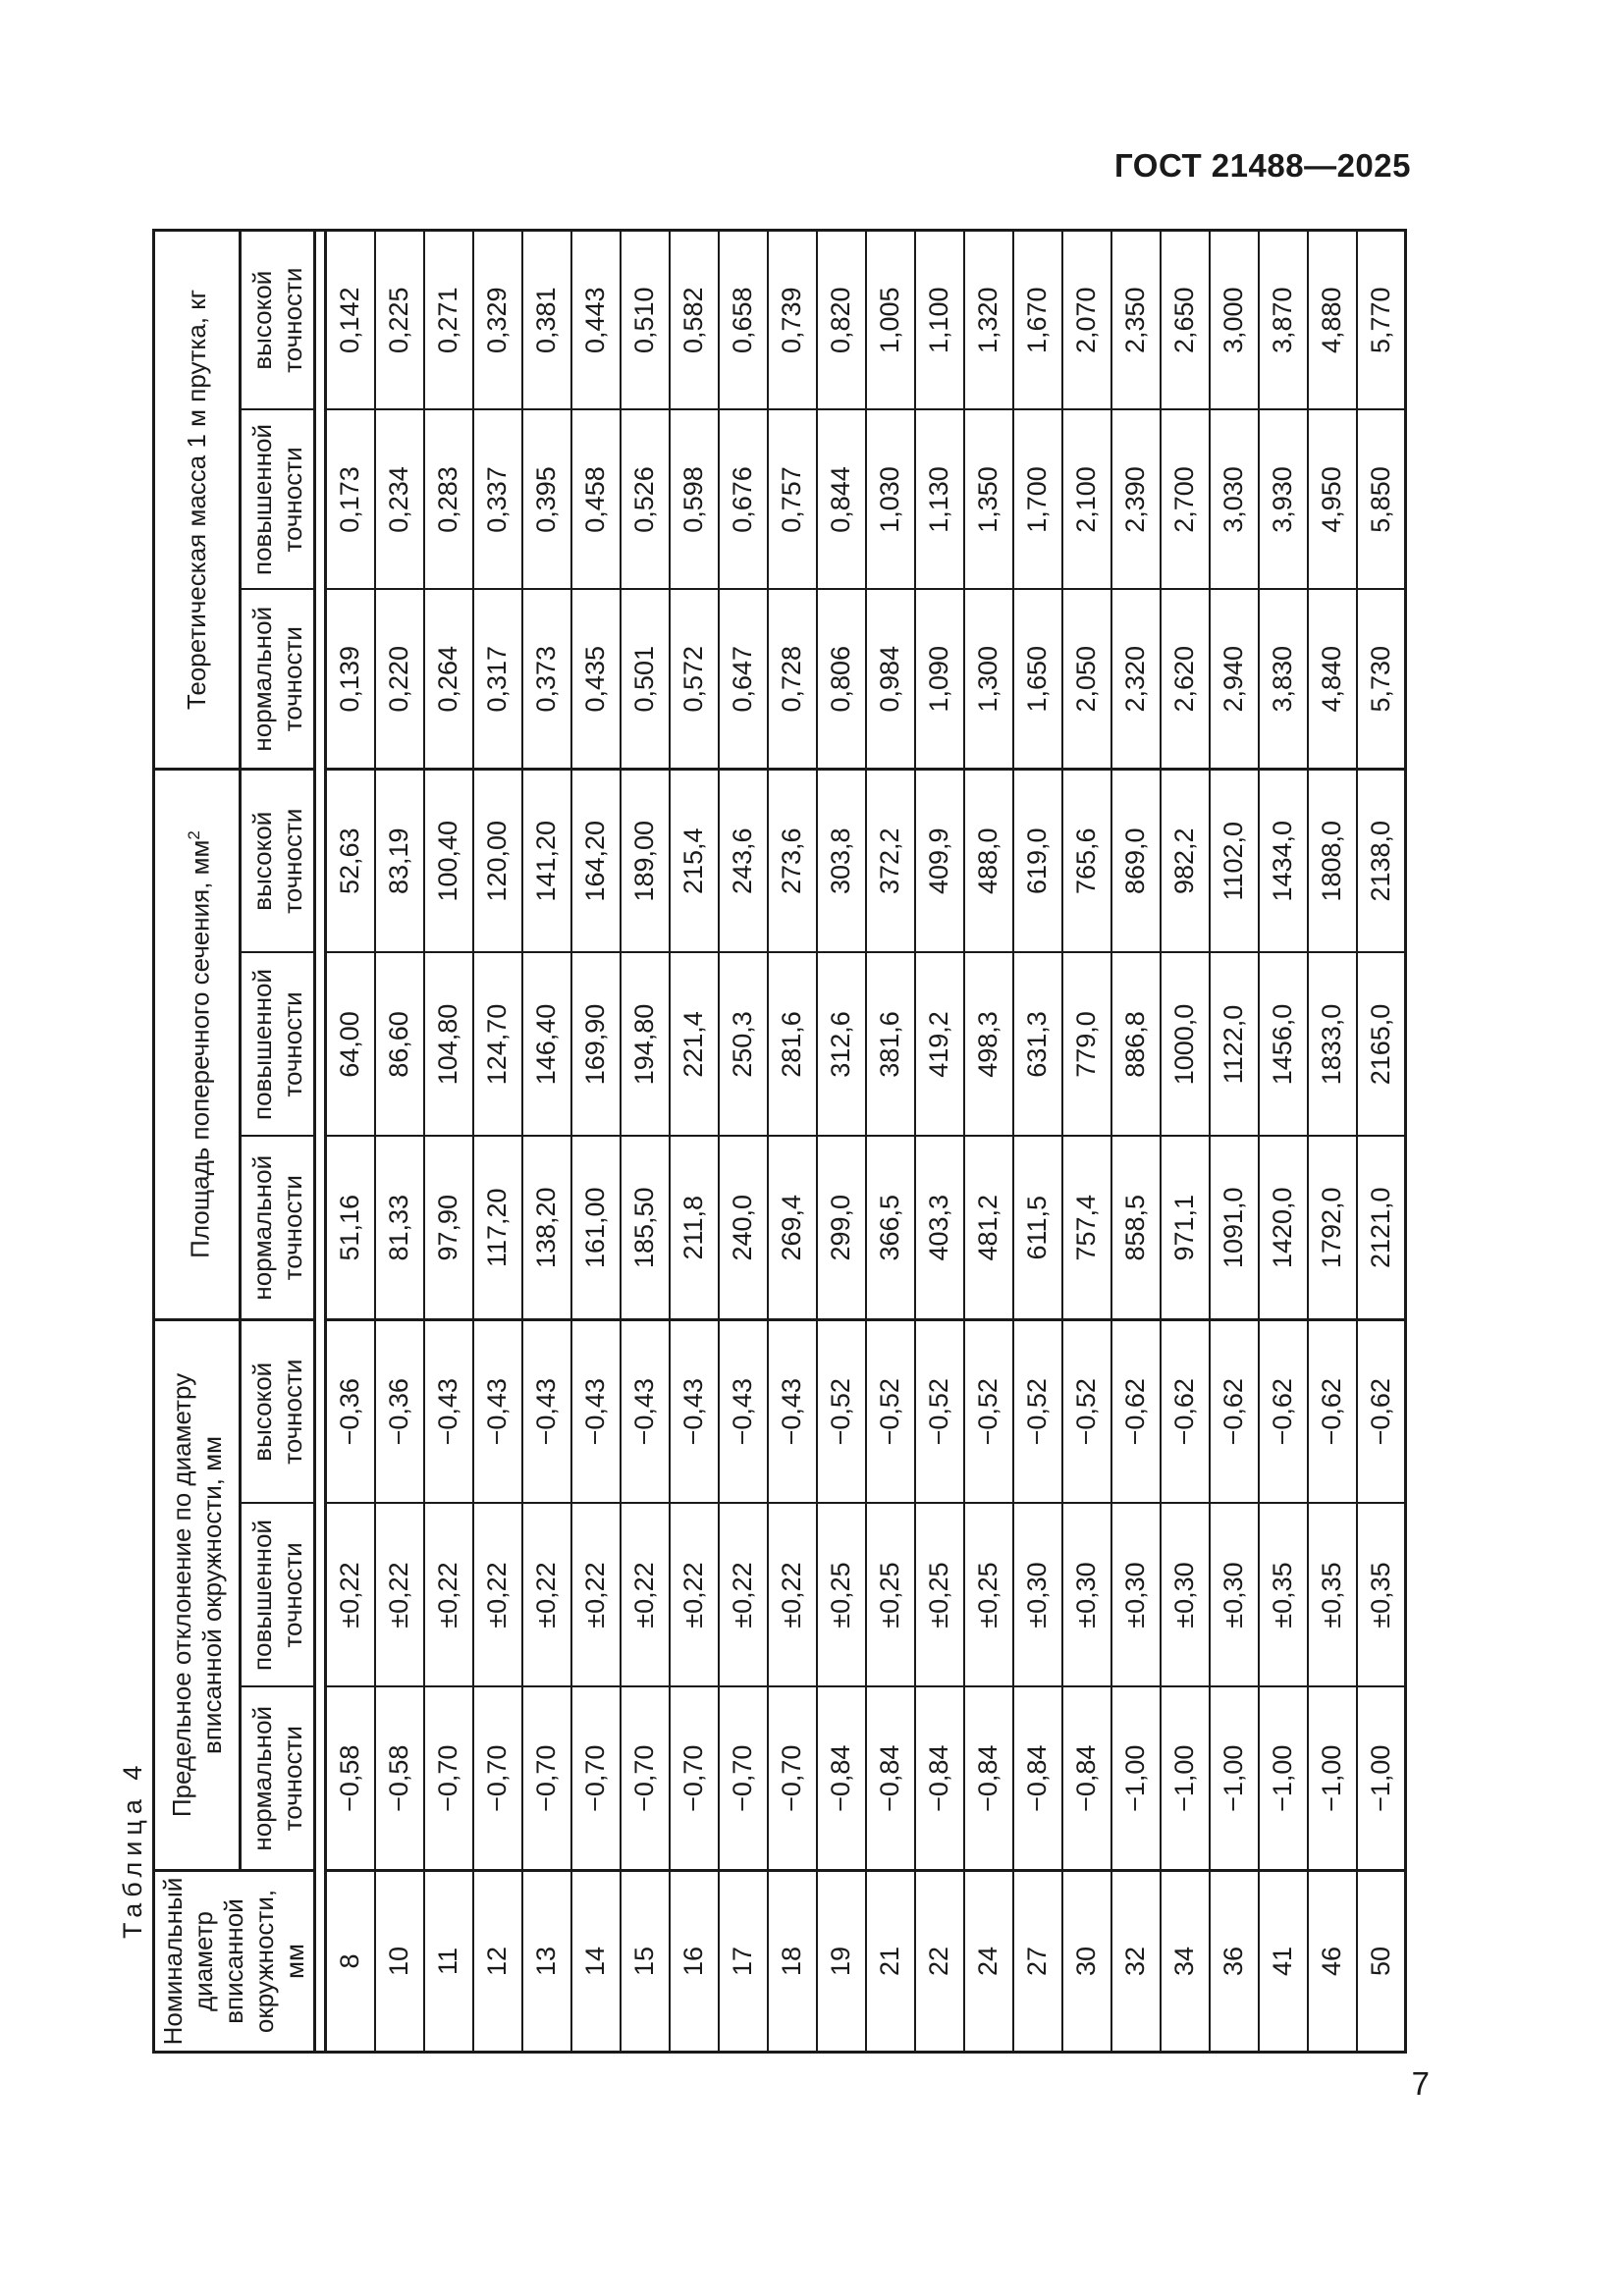 This screenshot has height=2296, width=1624. What do you see at coordinates (1086, 1961) in the screenshot?
I see `cell-diameter: 30` at bounding box center [1086, 1961].